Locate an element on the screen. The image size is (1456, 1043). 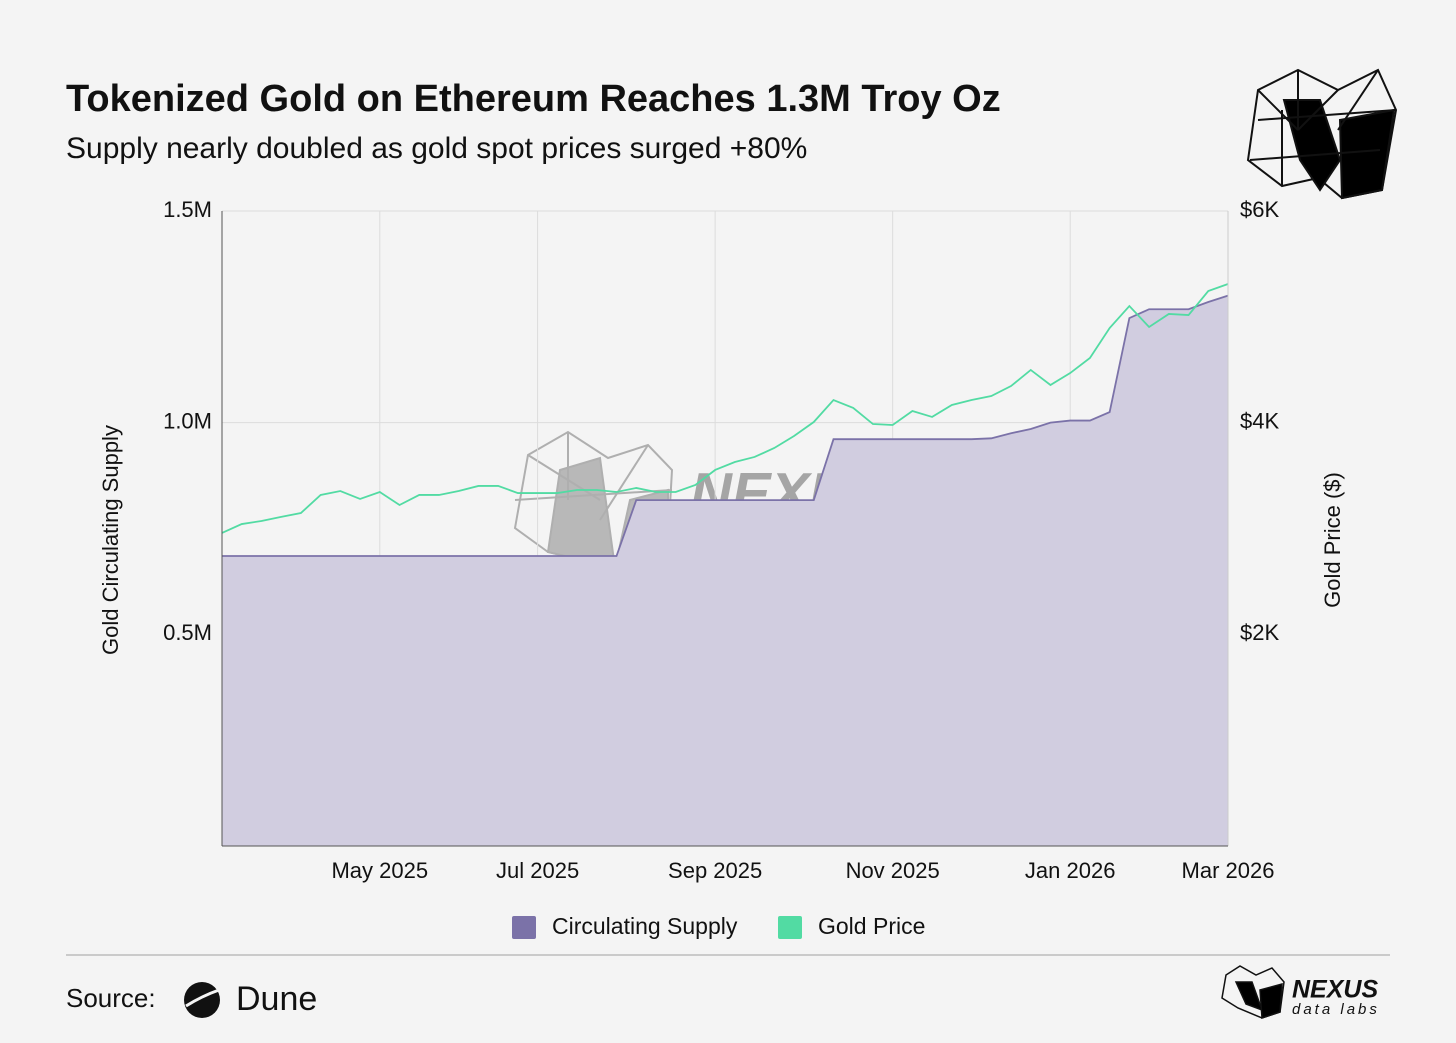
source-name: Dune is located at coordinates (276, 999).